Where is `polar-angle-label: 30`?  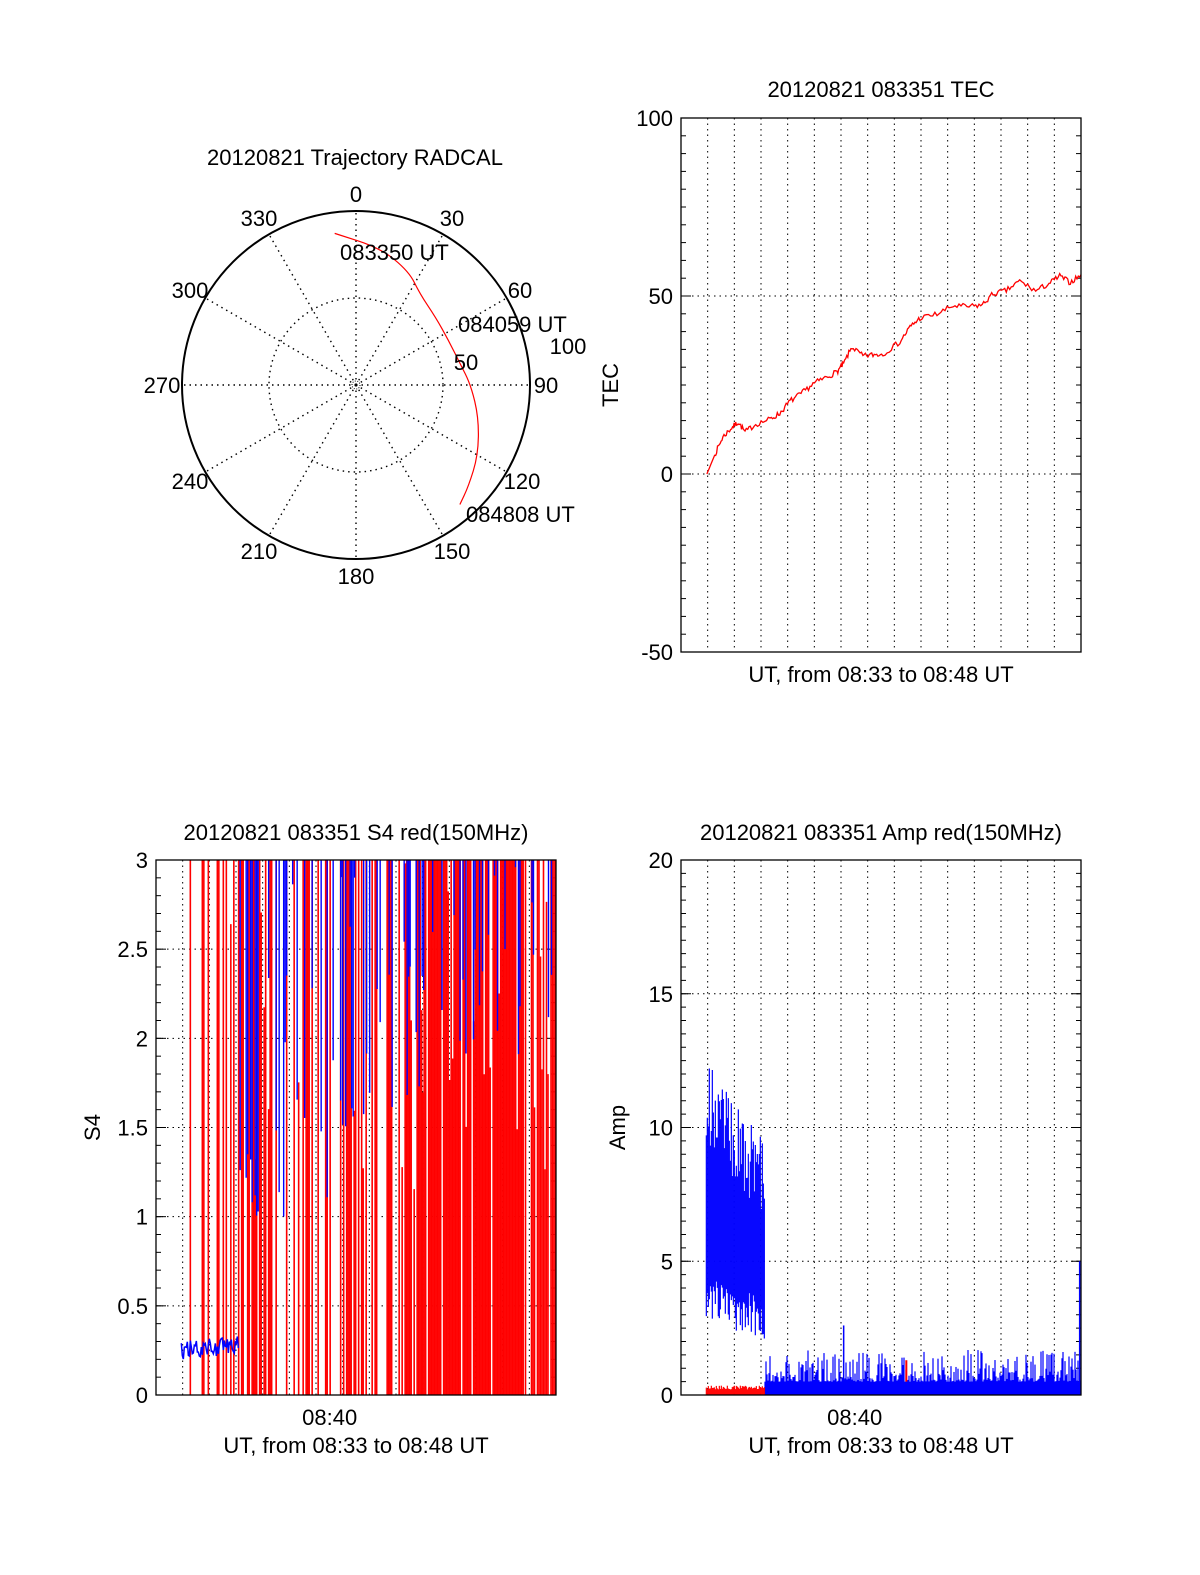 polar-angle-label: 30 is located at coordinates (452, 218).